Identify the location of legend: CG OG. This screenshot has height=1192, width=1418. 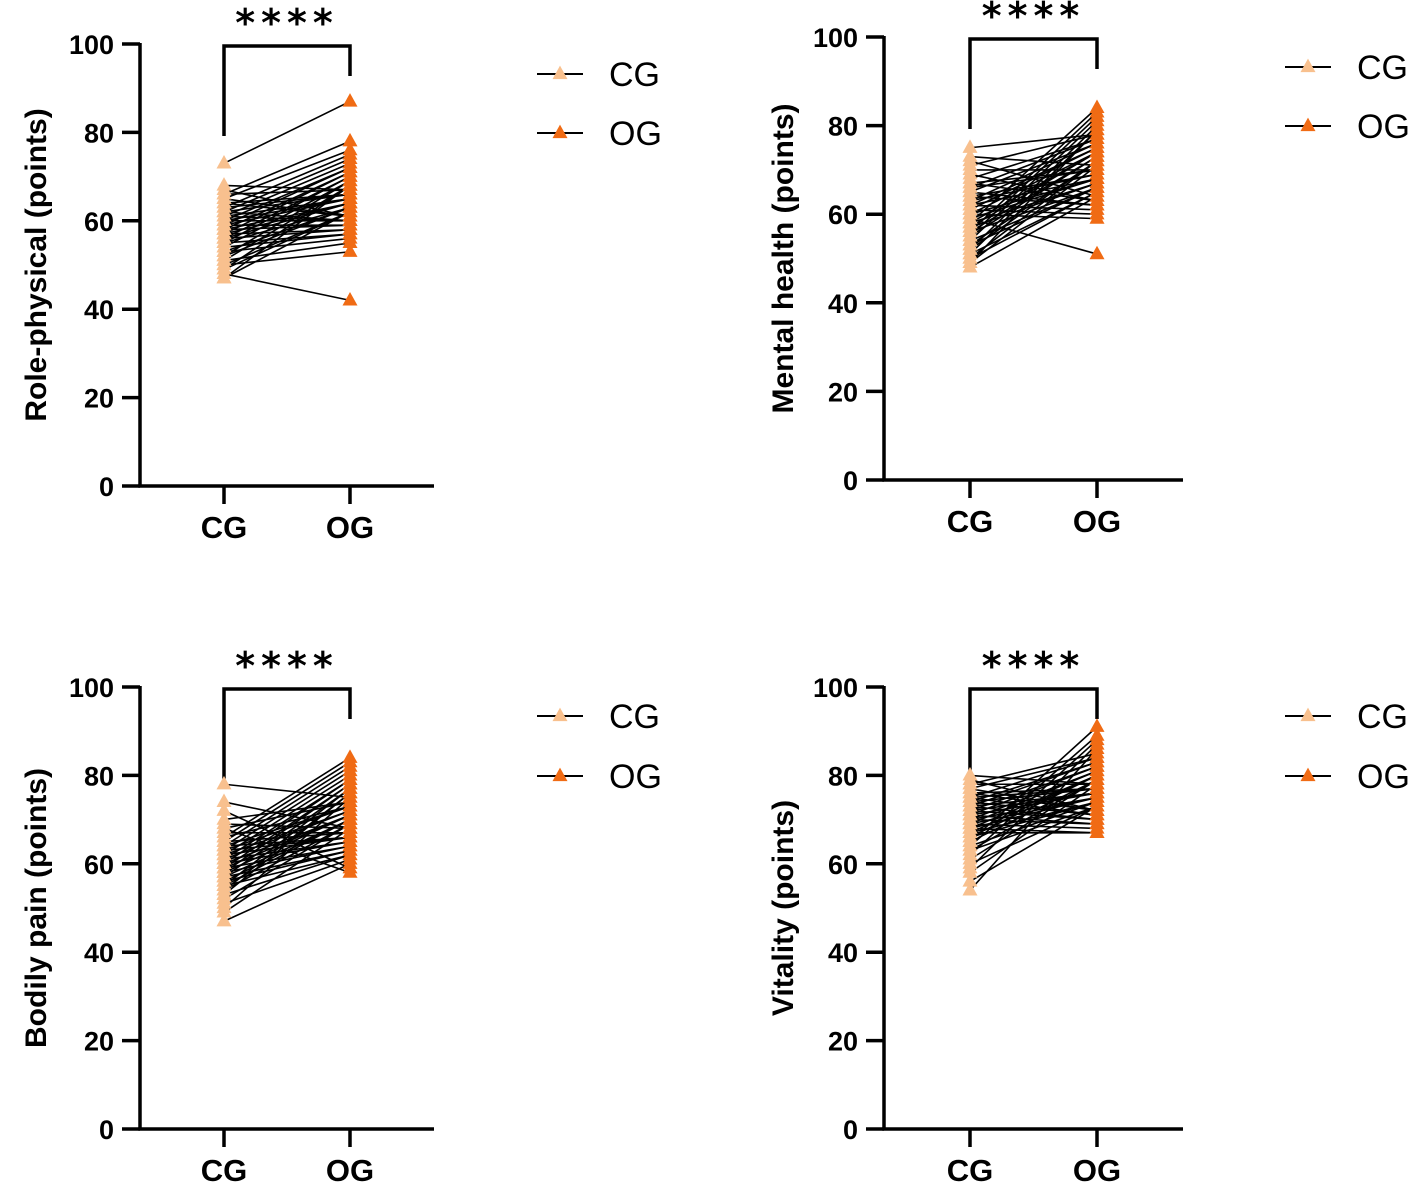
(599, 104).